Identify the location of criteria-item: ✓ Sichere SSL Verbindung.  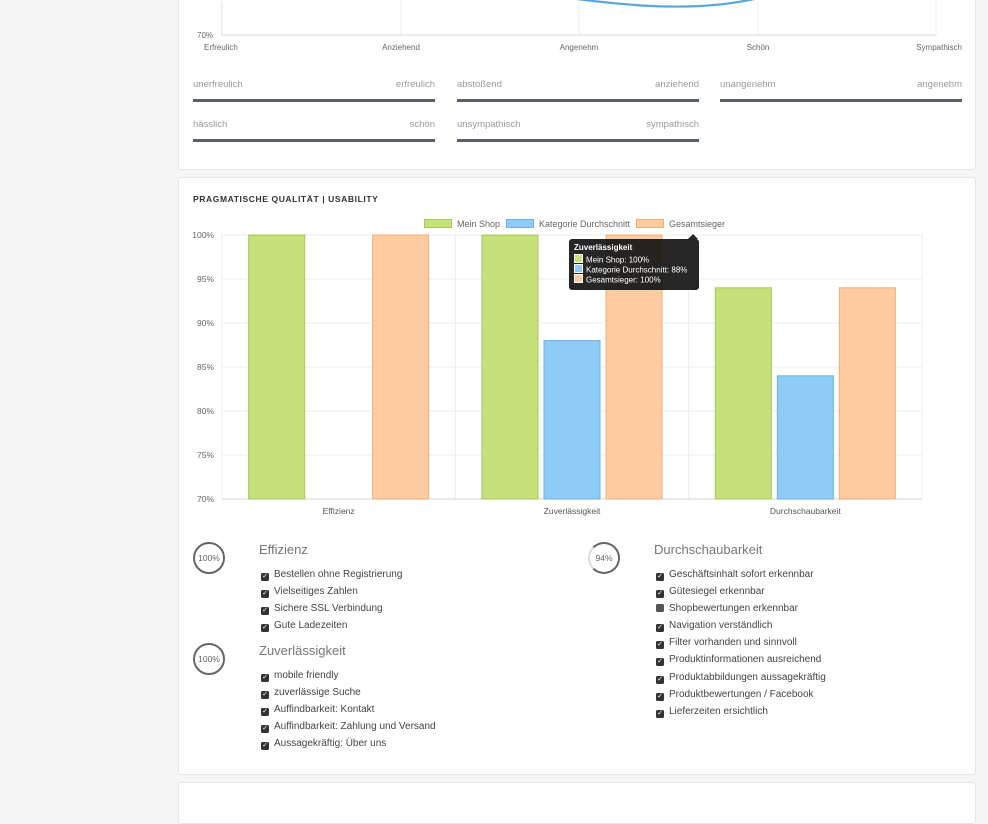
(322, 609).